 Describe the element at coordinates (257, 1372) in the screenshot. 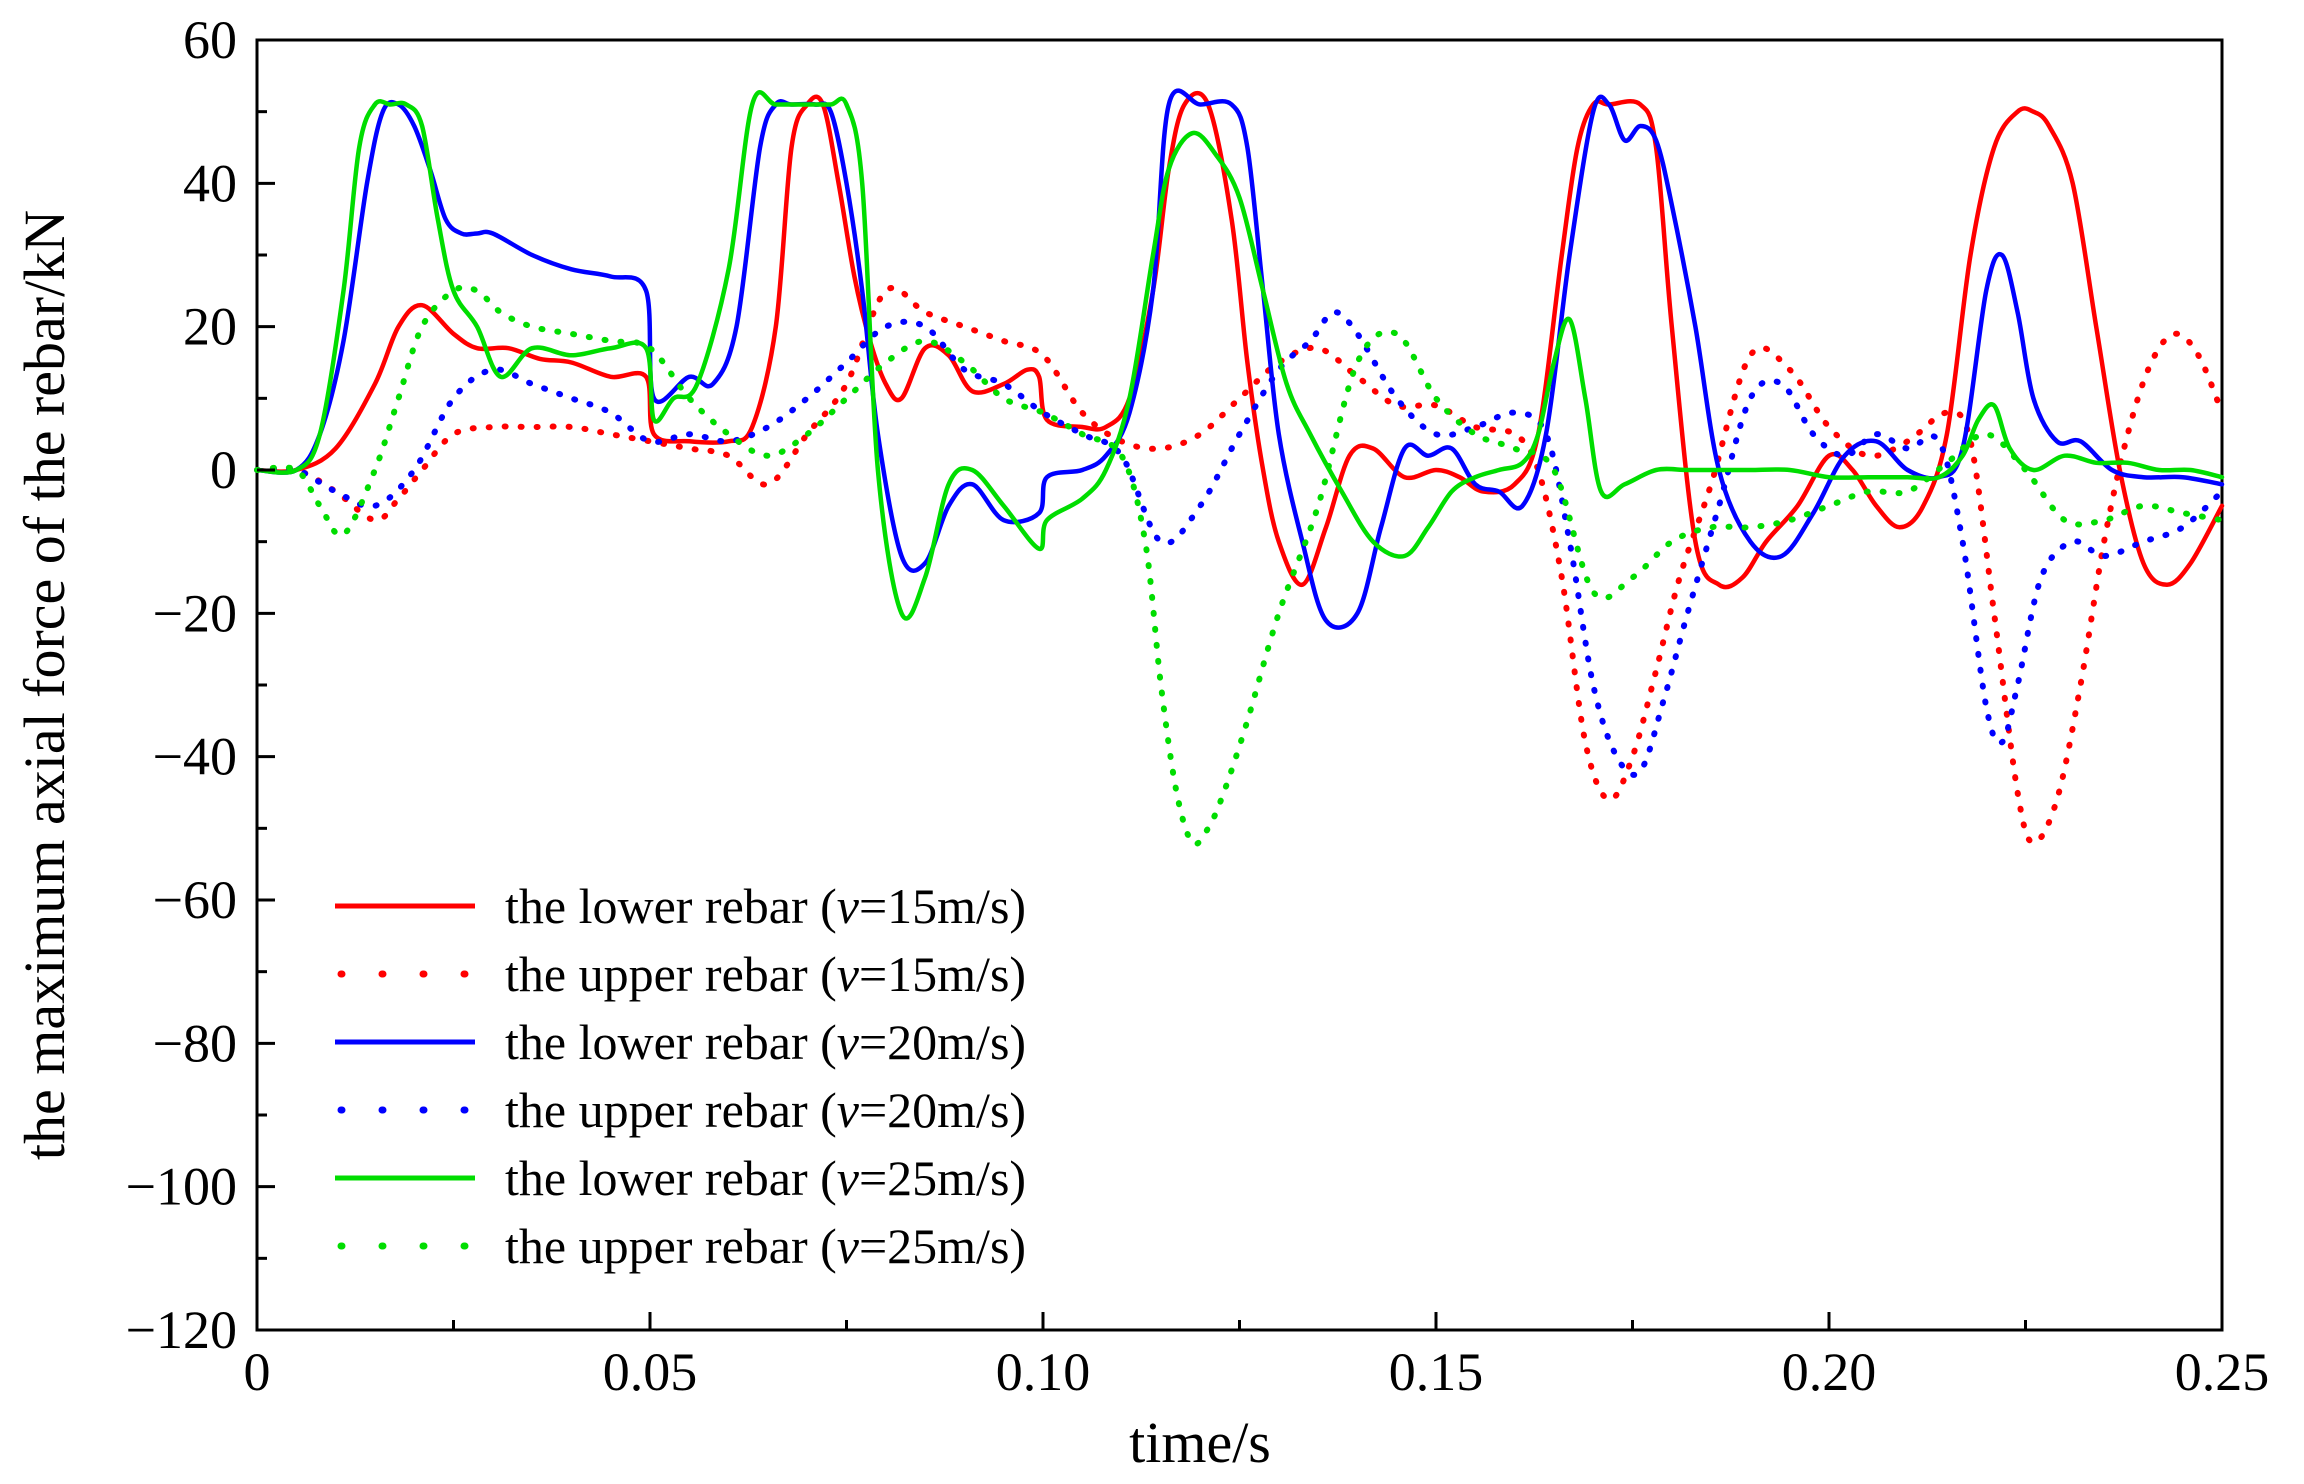

I see `x-tick-label: 0` at that location.